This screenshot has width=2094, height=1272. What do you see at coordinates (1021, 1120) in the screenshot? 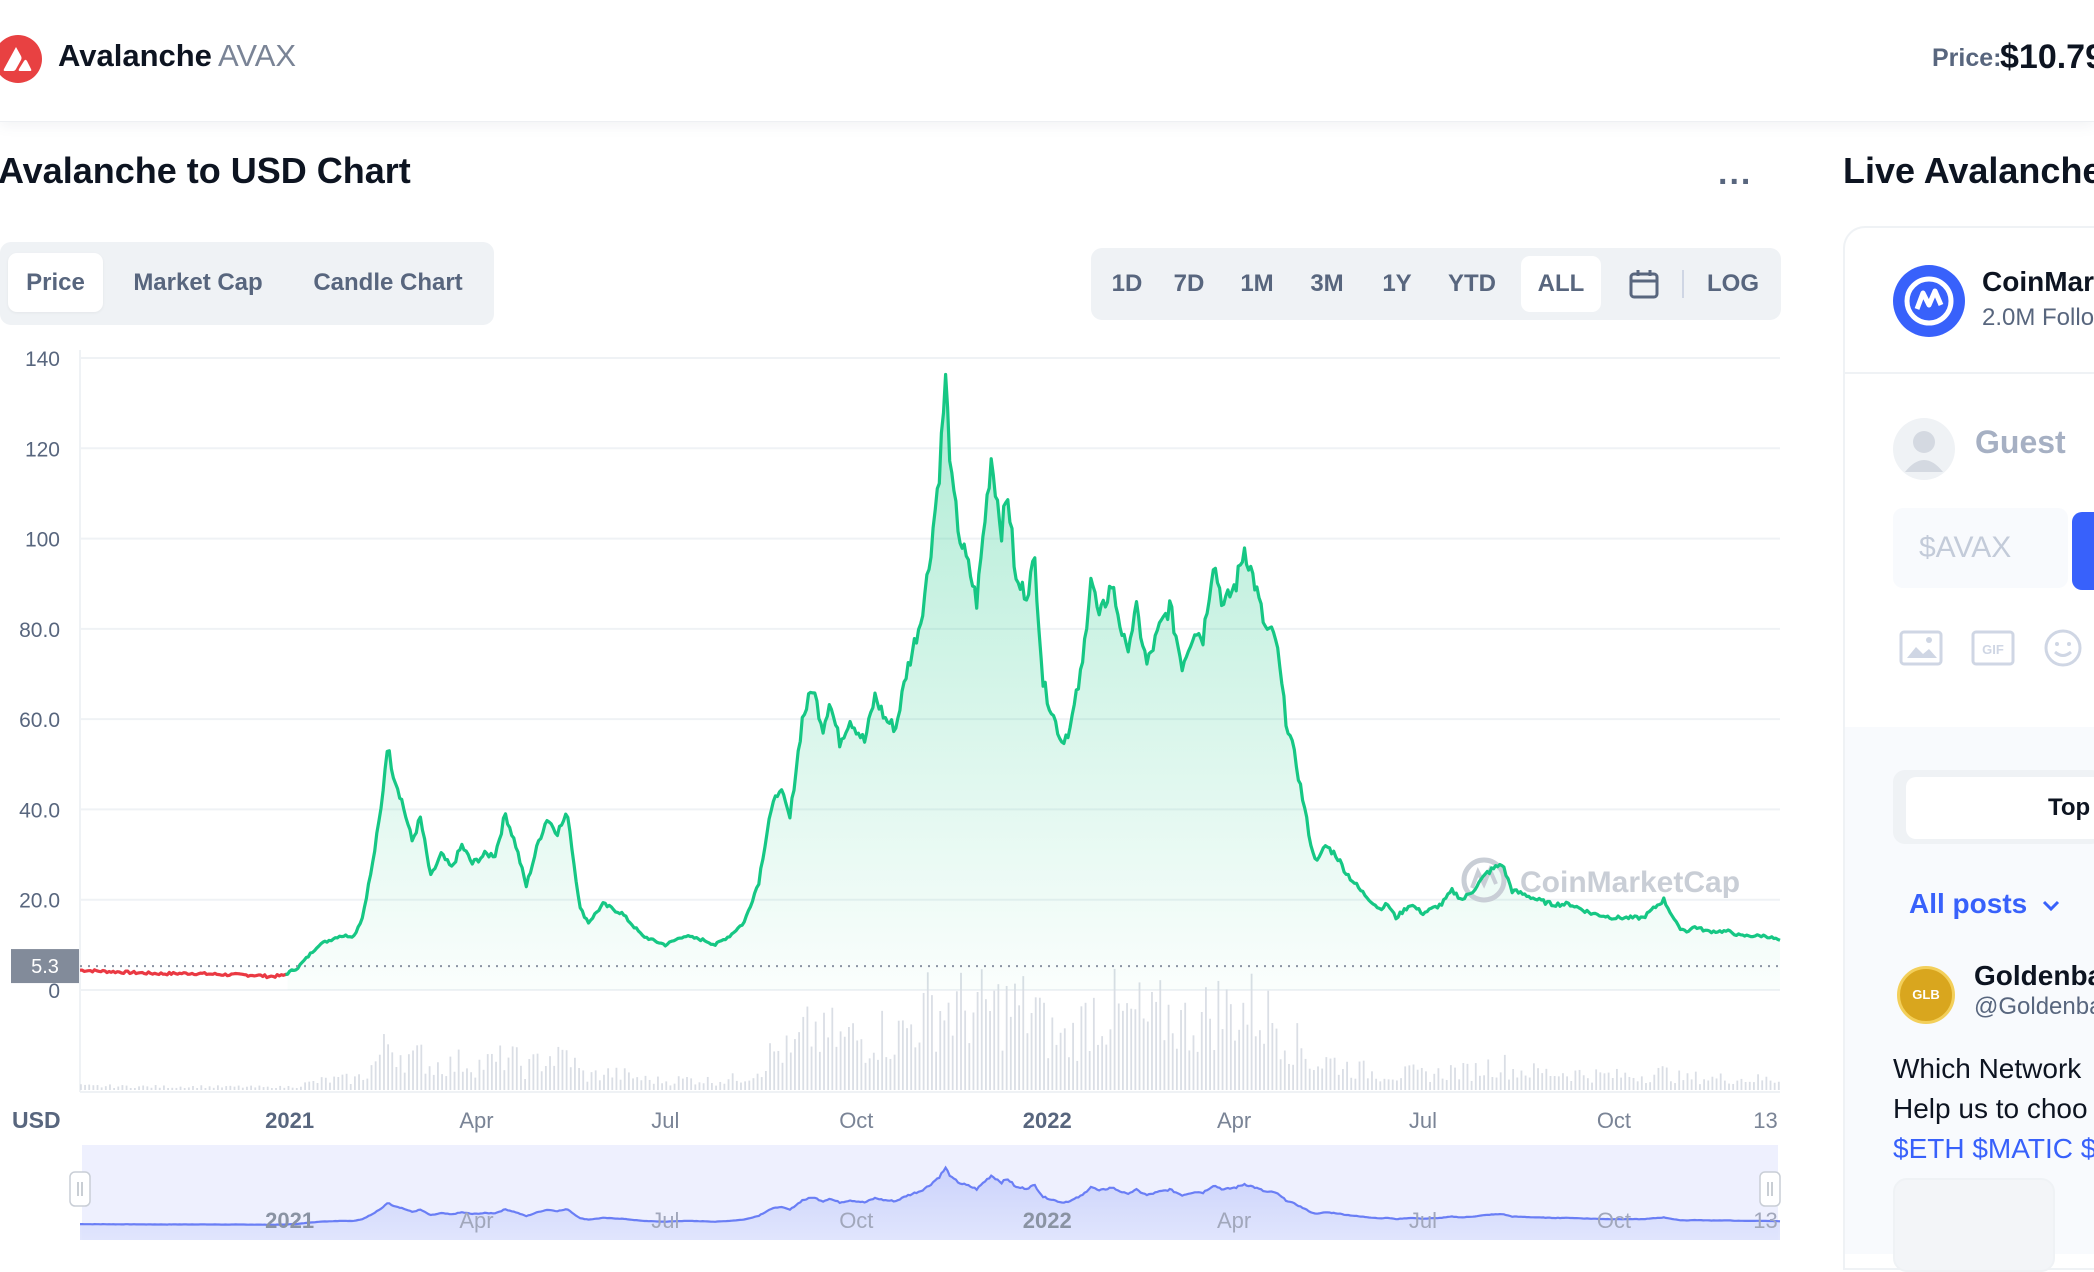
I see `x-axis-labels: 2021 Apr Jul Oct 2022 Apr Jul Oct 13` at bounding box center [1021, 1120].